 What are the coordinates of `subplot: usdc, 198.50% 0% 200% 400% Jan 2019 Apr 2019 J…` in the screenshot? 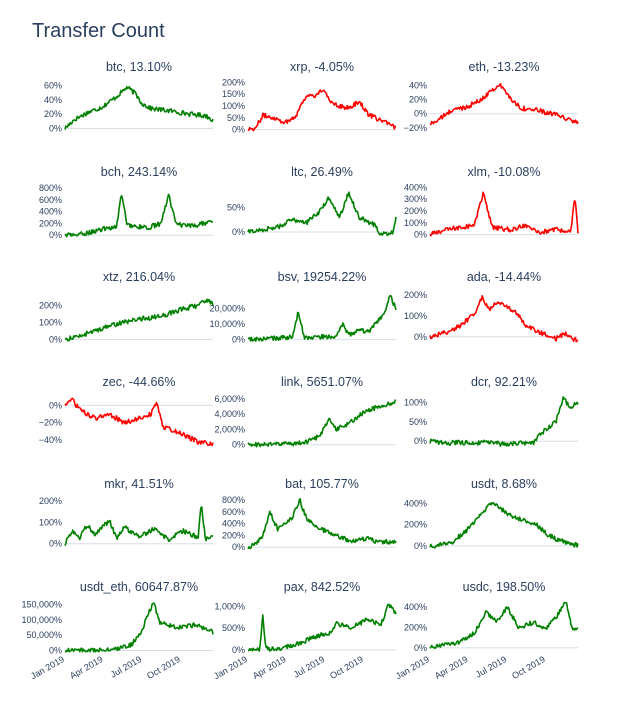 It's located at (486, 630).